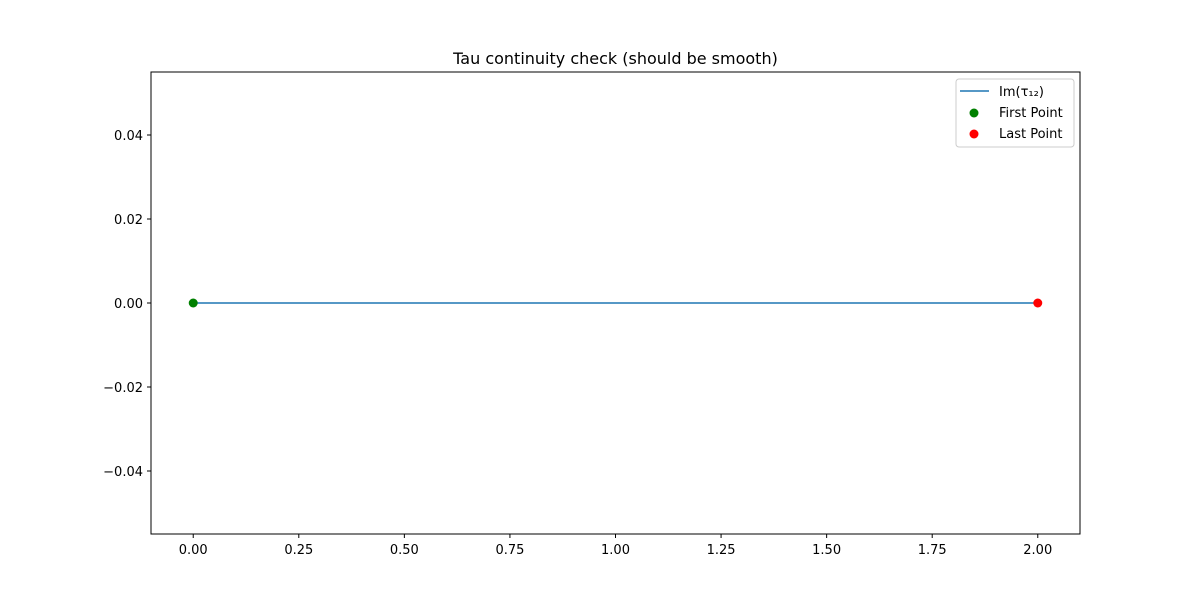 The image size is (1200, 600). I want to click on legend-label: Last Point, so click(1031, 134).